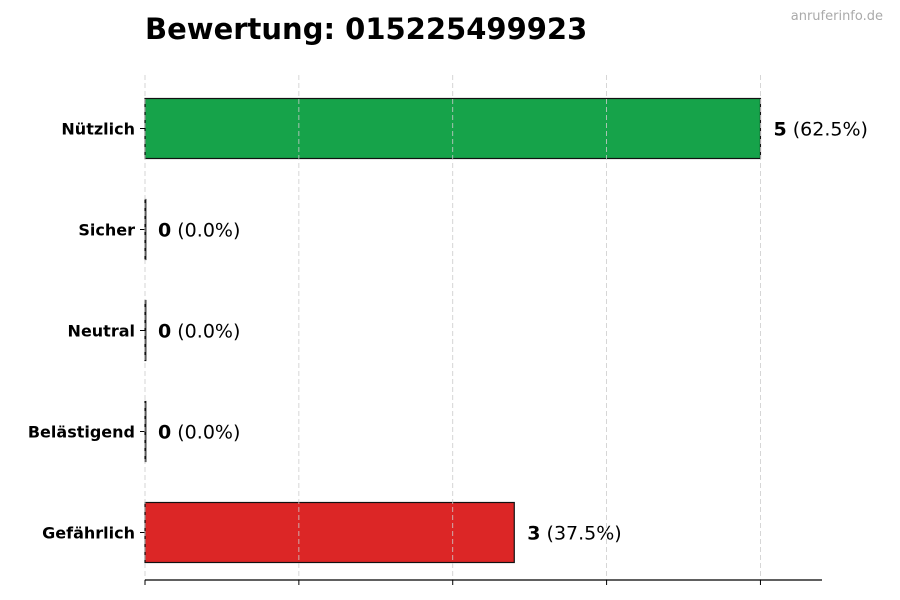 The width and height of the screenshot is (900, 600). Describe the element at coordinates (106, 230) in the screenshot. I see `y-tick-label: Sicher` at that location.